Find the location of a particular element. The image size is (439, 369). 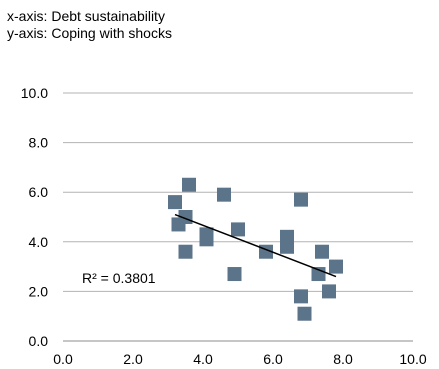

x-tick-label: 8.0 is located at coordinates (343, 359).